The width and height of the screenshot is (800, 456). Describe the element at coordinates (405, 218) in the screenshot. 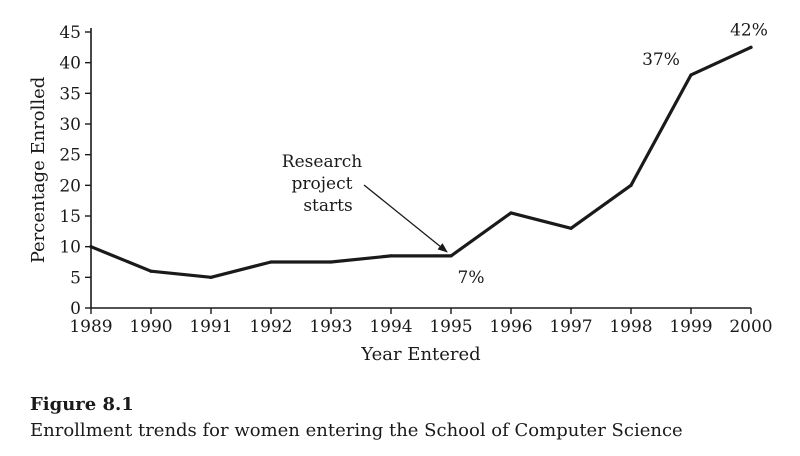

I see `callout-arrow` at that location.